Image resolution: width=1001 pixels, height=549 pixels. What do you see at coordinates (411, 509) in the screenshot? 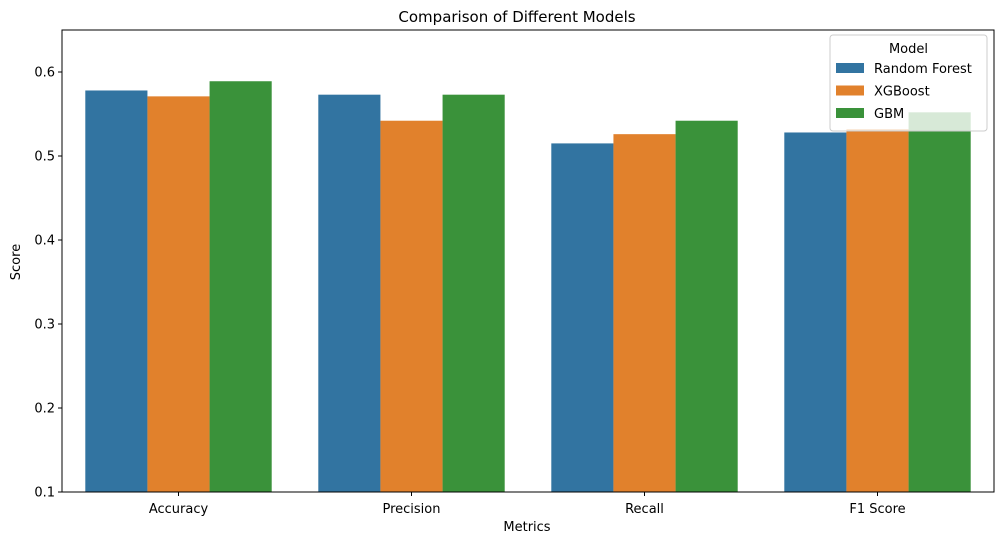
I see `x-tick-label: Precision` at bounding box center [411, 509].